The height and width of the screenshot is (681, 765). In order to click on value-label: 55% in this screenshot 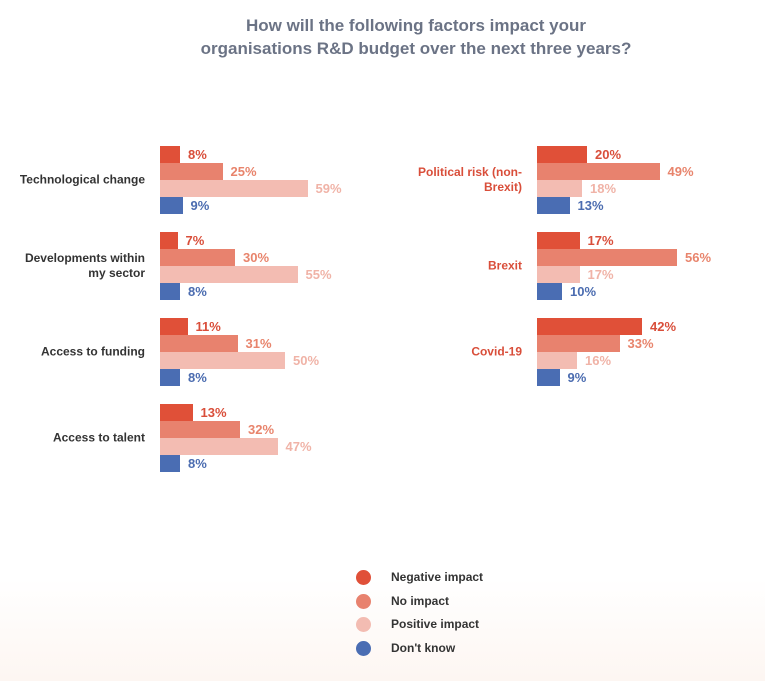, I will do `click(318, 274)`.